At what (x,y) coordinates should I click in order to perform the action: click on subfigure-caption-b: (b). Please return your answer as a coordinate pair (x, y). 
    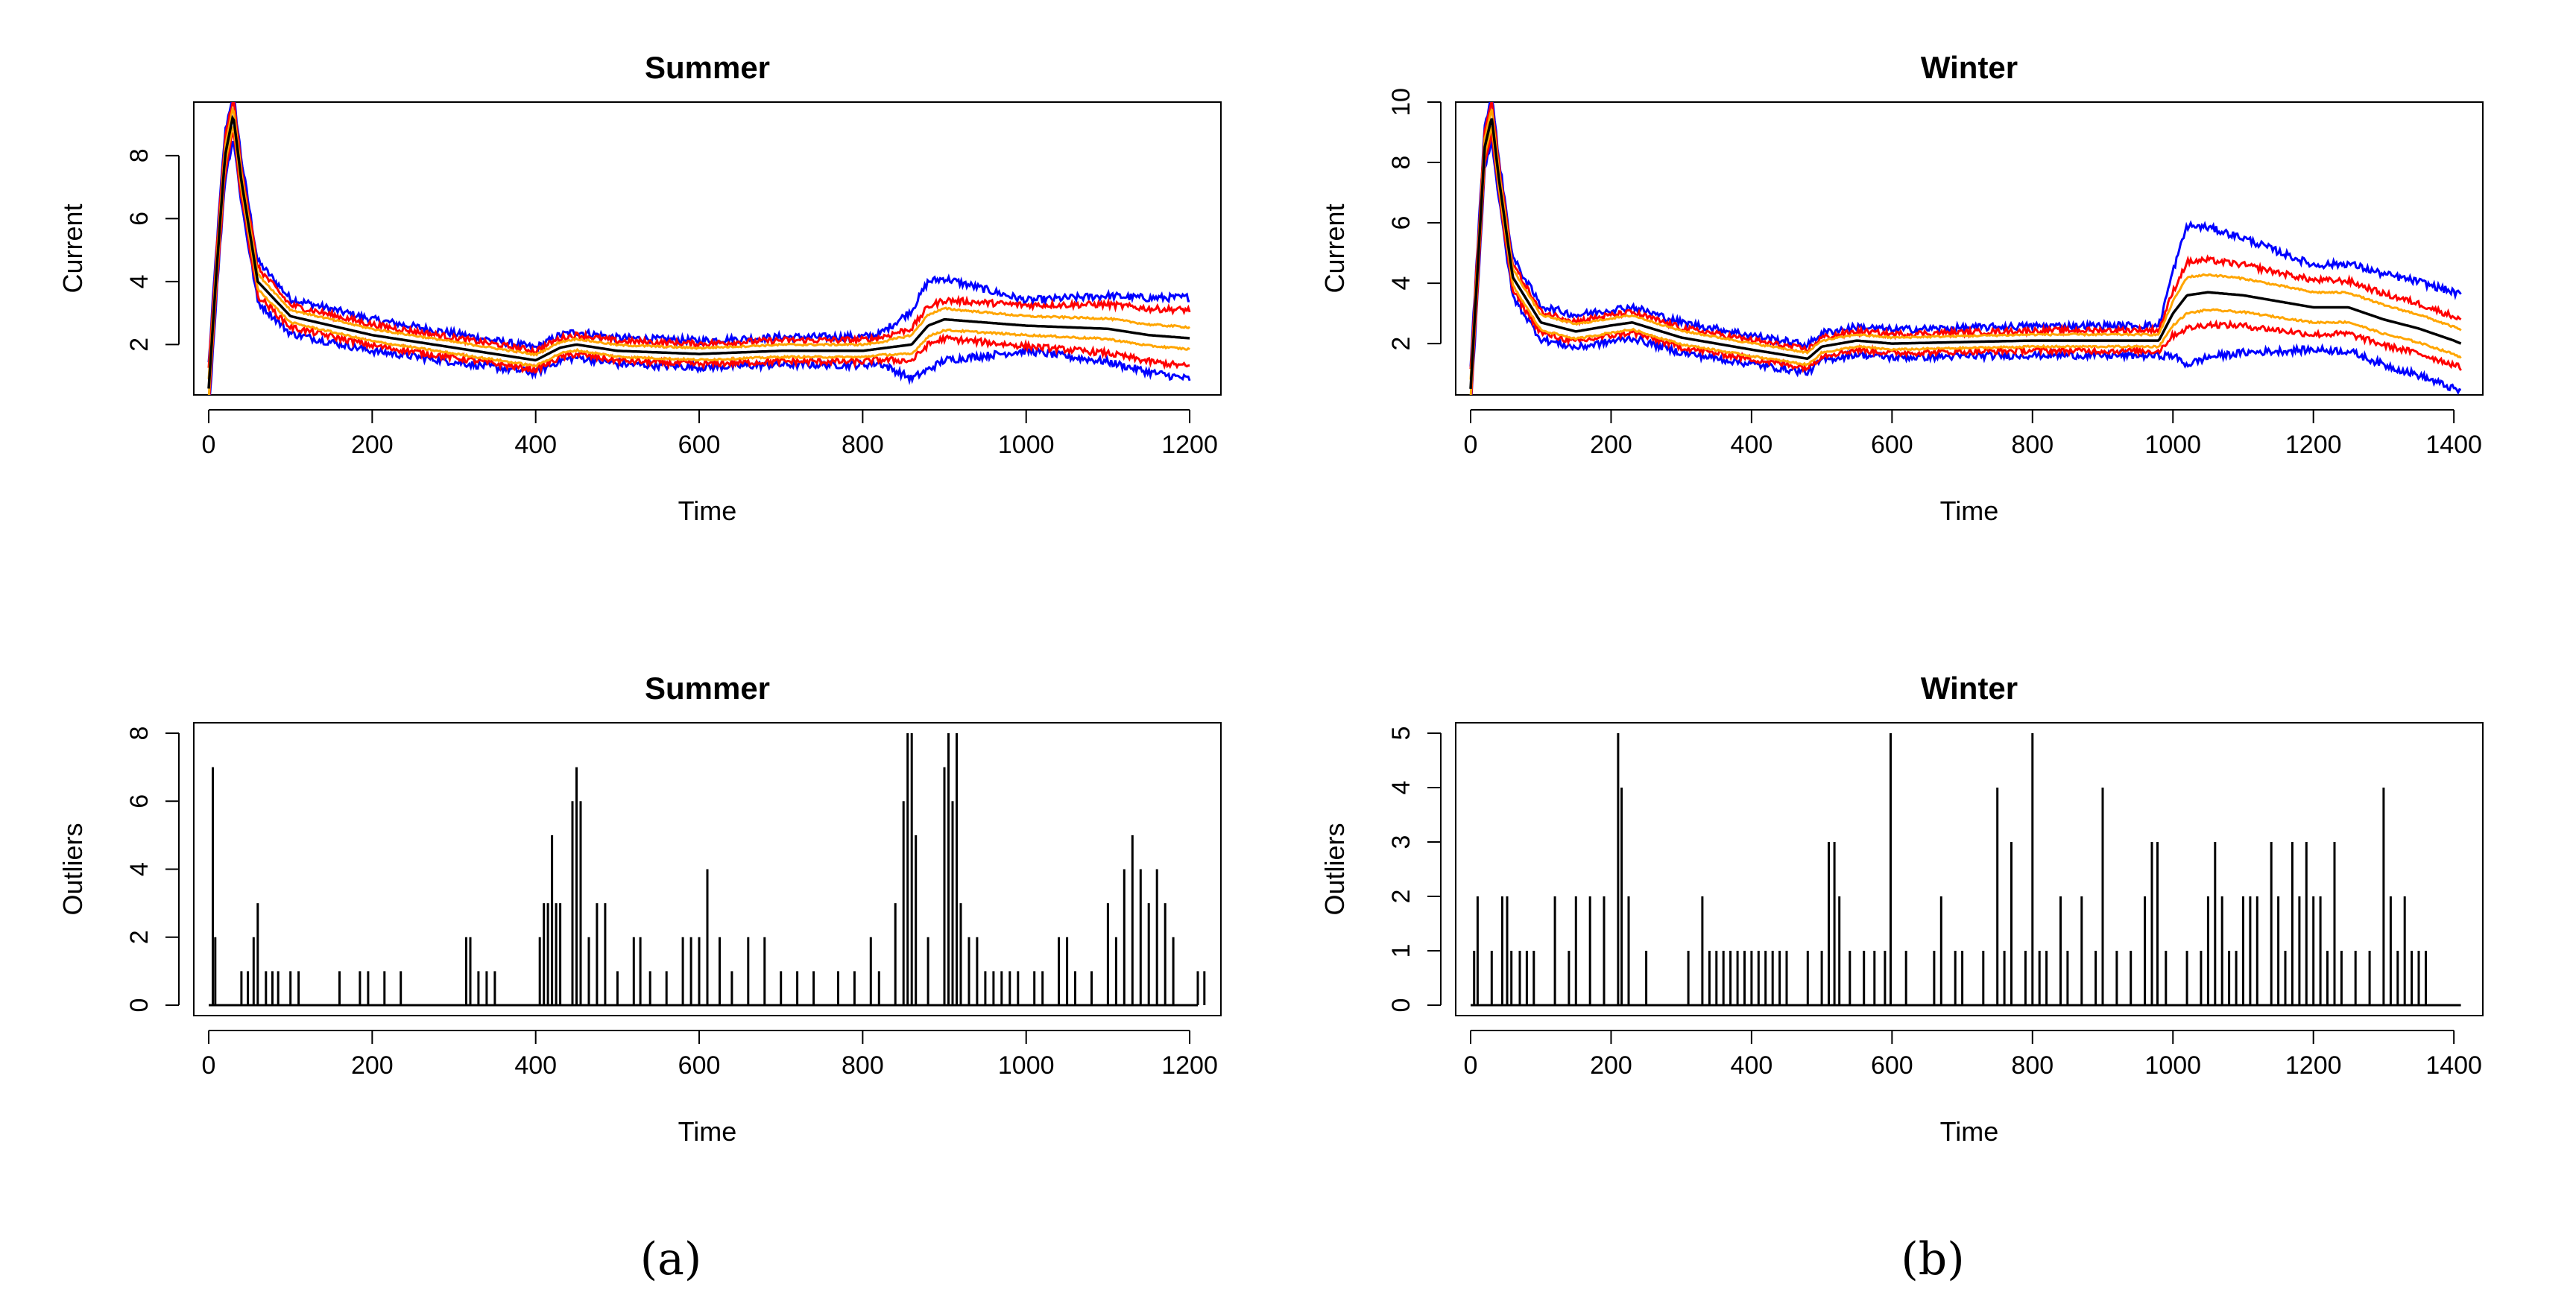
    Looking at the image, I should click on (1932, 1259).